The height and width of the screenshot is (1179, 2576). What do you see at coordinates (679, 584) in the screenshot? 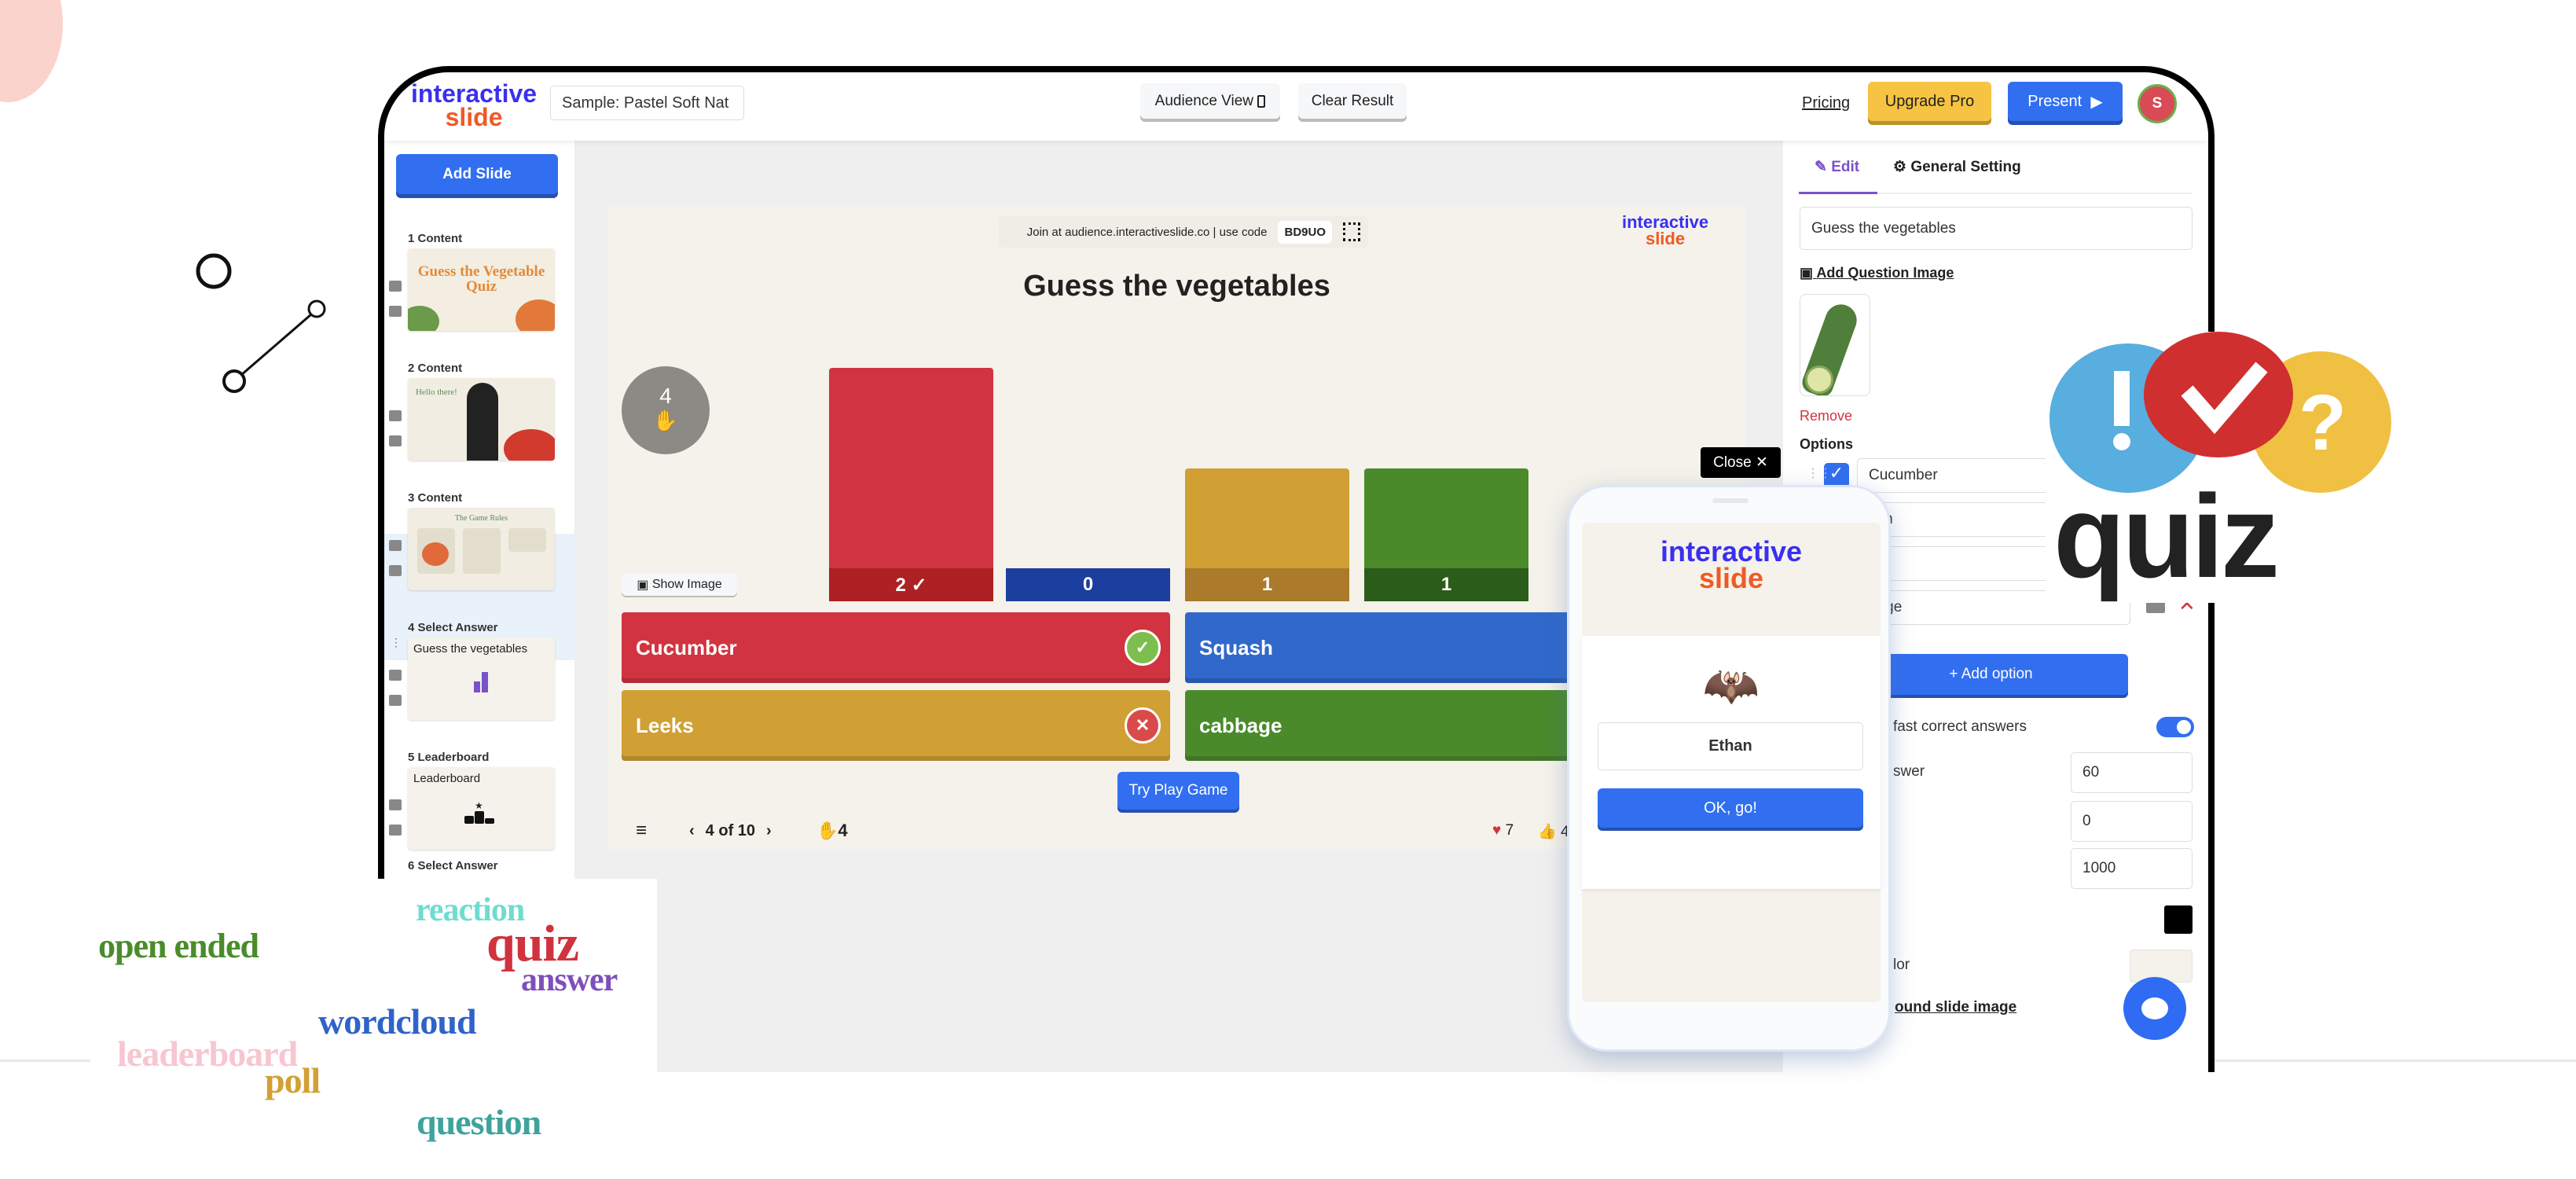
I see `show-image-button: ▣ Show Image` at bounding box center [679, 584].